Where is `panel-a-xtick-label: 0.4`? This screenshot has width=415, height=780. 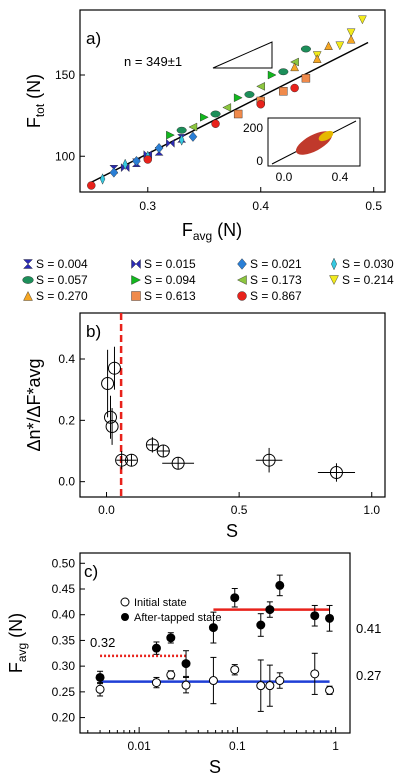 panel-a-xtick-label: 0.4 is located at coordinates (260, 206).